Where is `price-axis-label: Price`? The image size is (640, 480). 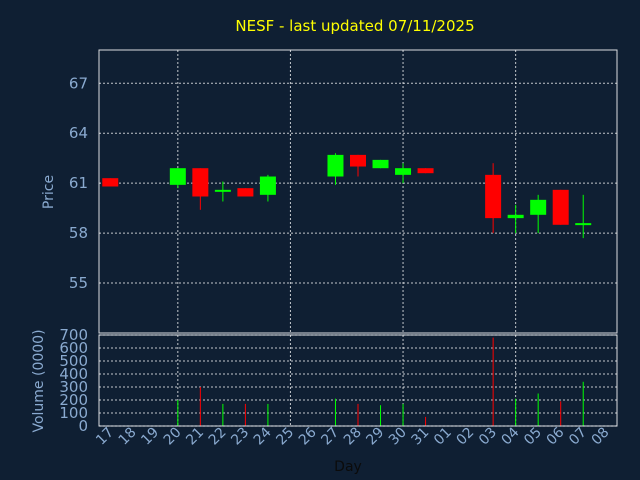 price-axis-label: Price is located at coordinates (49, 192).